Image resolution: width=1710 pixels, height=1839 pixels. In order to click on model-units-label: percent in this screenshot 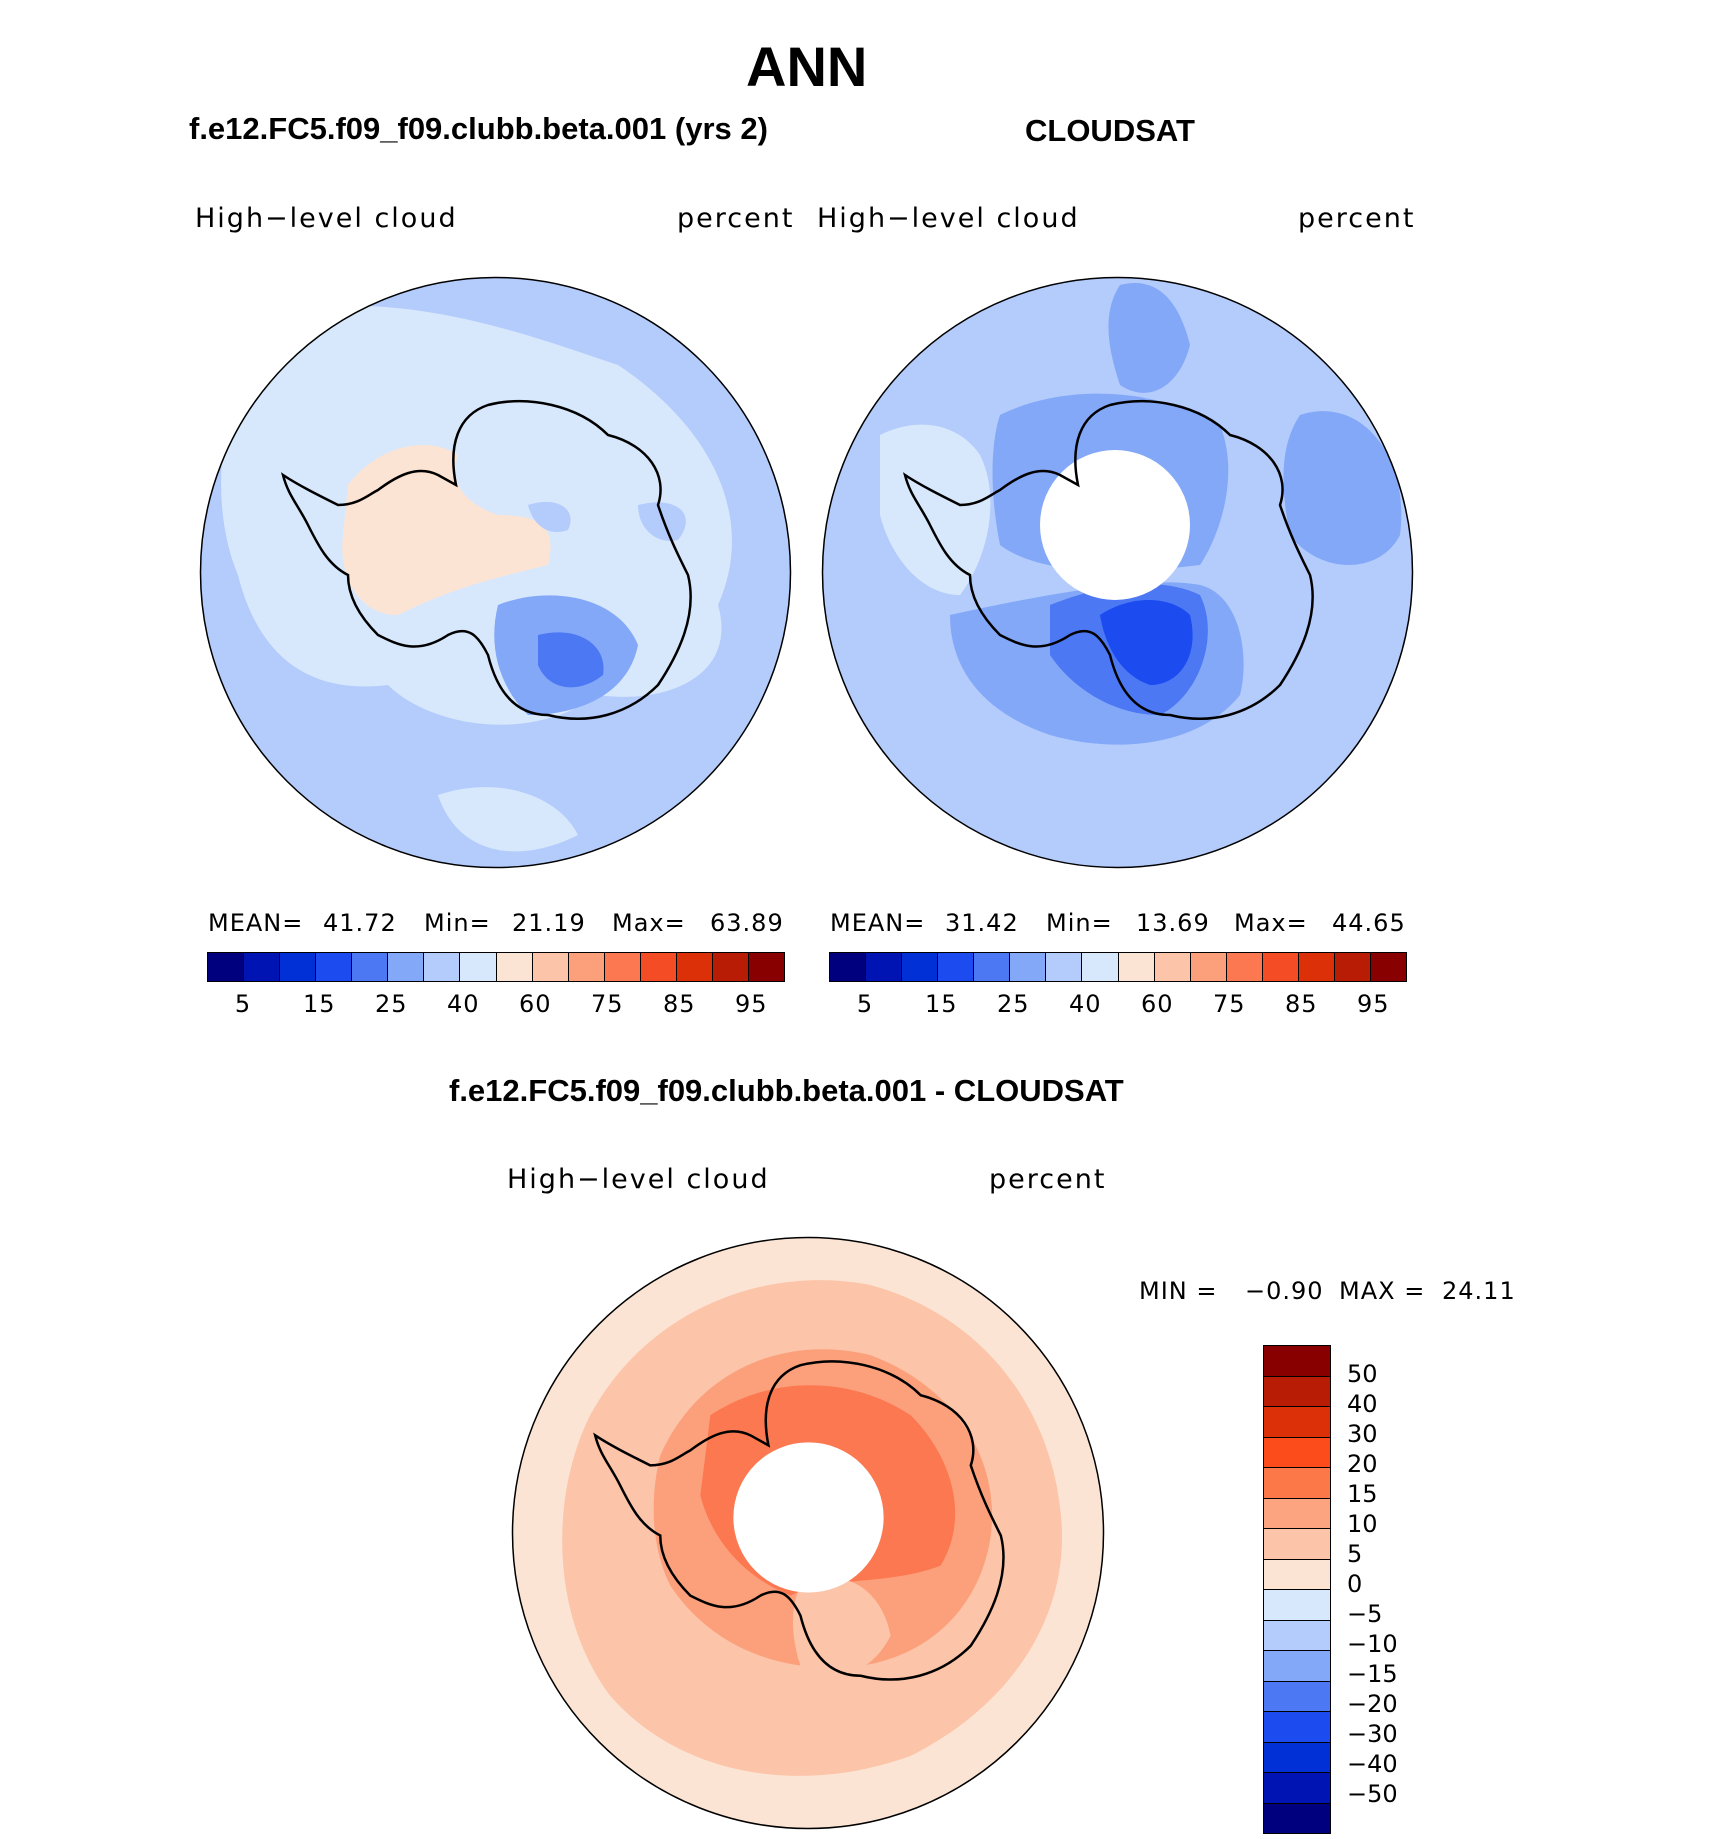, I will do `click(736, 218)`.